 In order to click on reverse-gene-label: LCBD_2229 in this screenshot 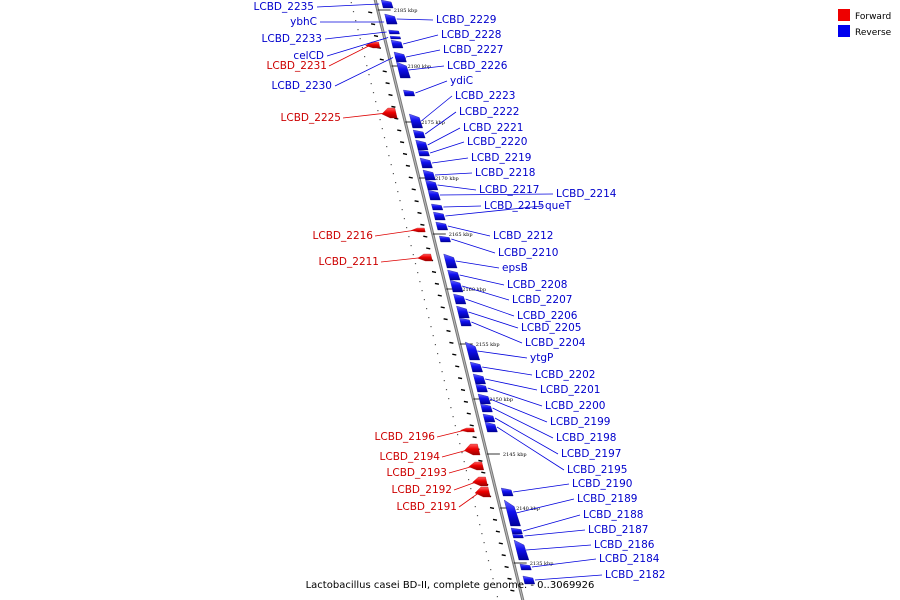, I will do `click(466, 20)`.